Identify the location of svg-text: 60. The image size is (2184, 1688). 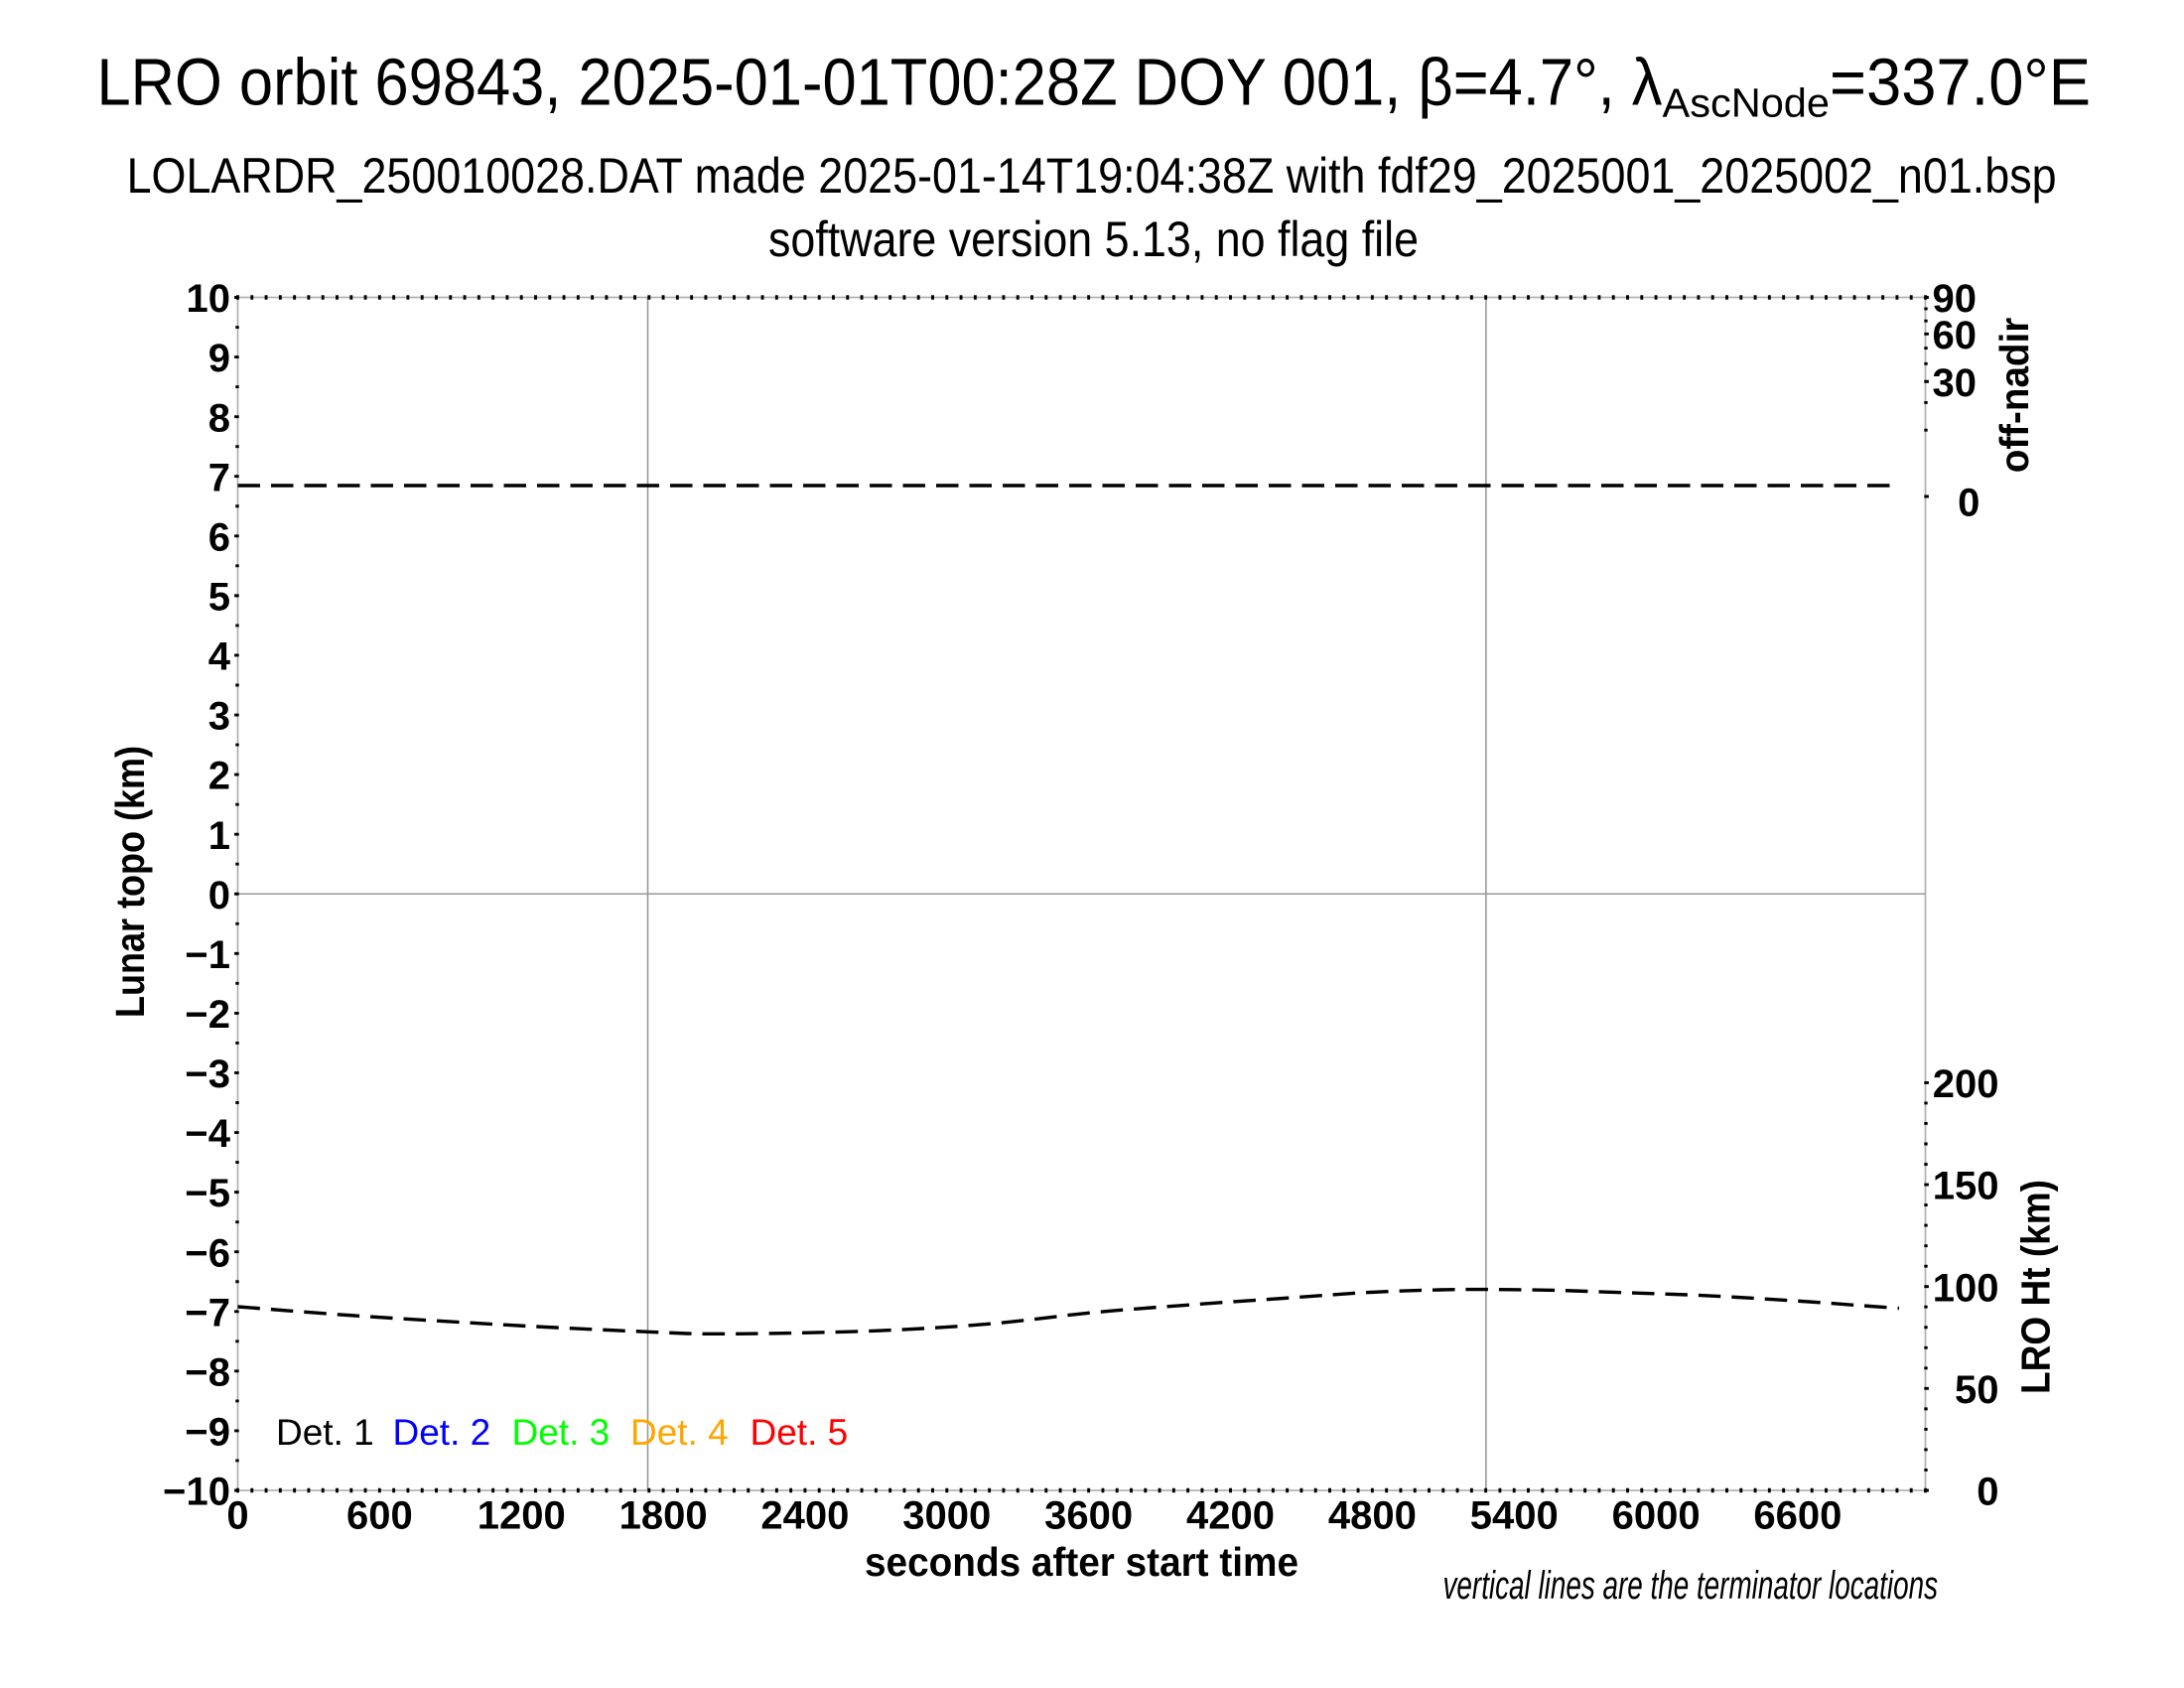
(1955, 335).